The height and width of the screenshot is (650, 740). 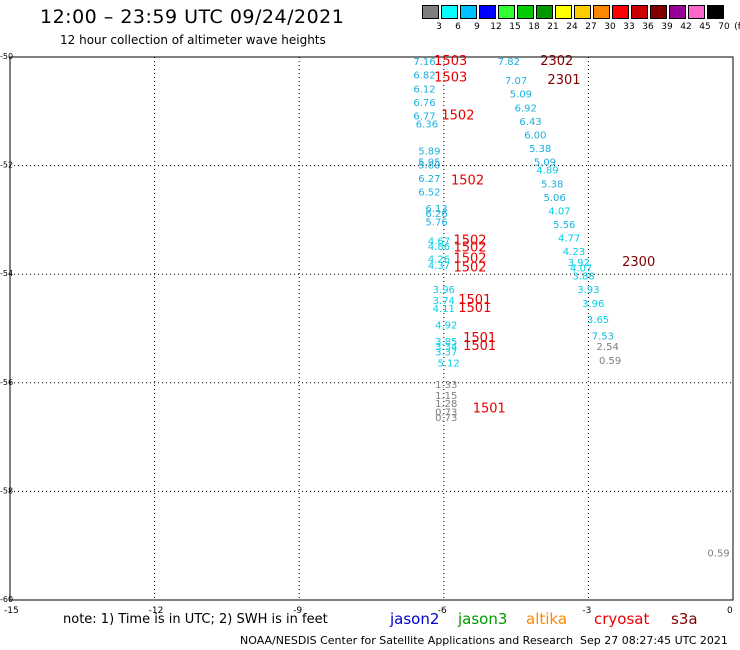 What do you see at coordinates (436, 214) in the screenshot?
I see `wave-height-label: 6.26` at bounding box center [436, 214].